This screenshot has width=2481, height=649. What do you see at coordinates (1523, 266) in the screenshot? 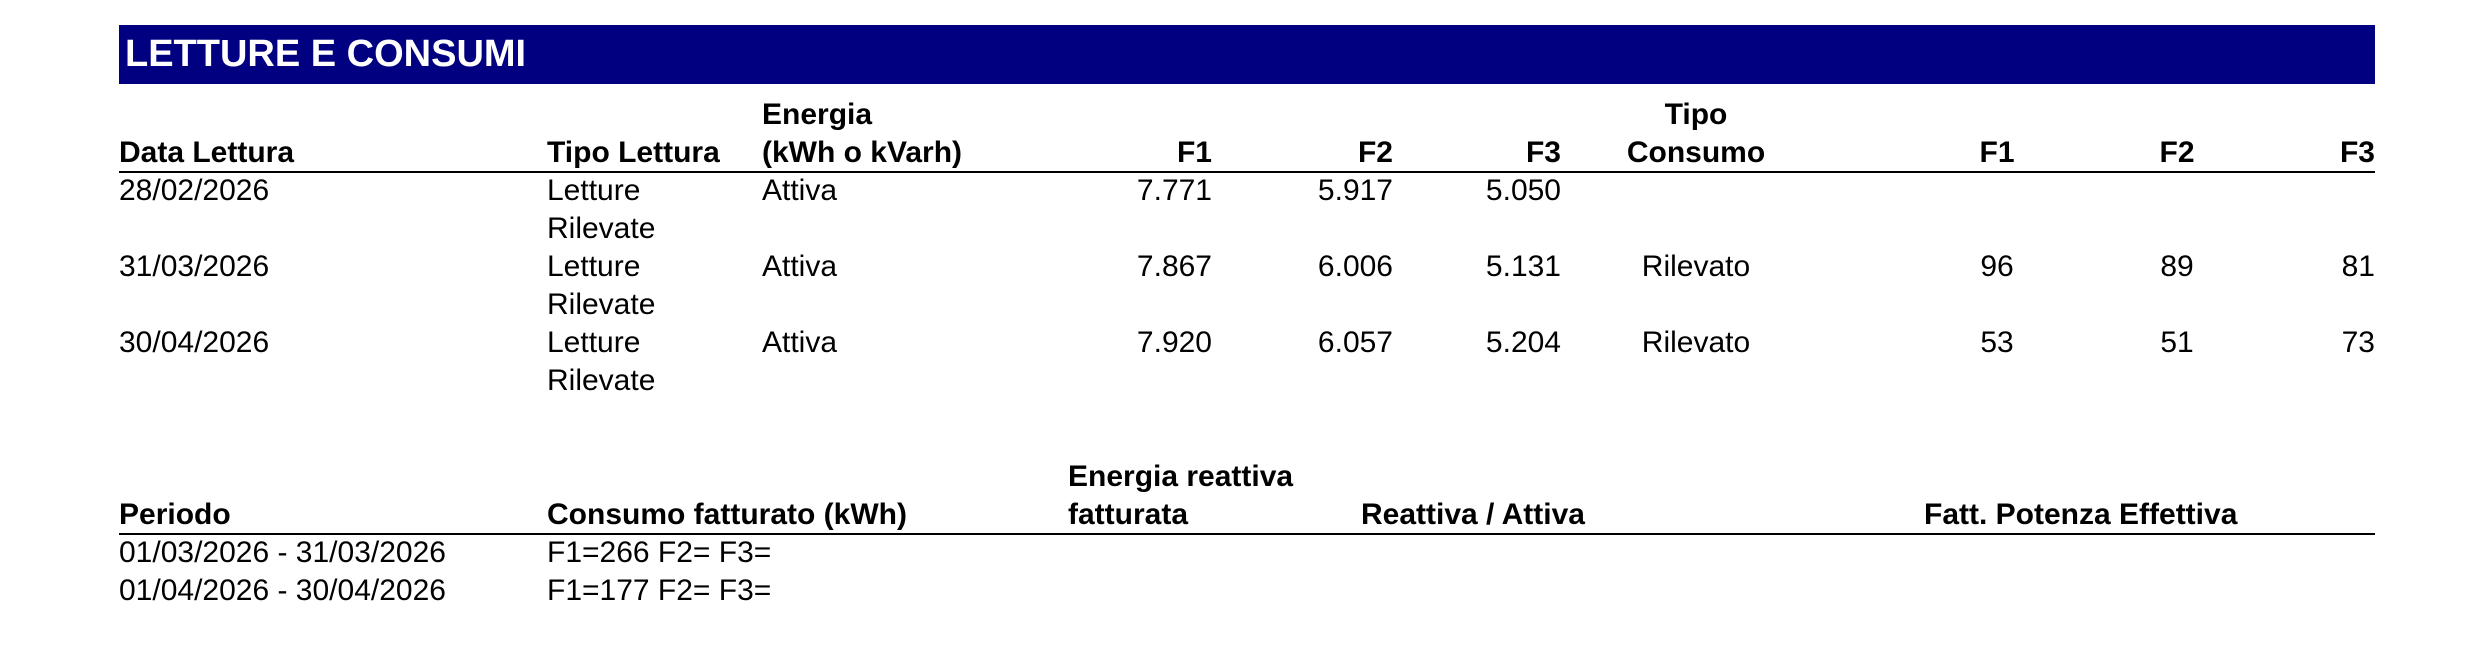
I see `table-cell: 5.131` at bounding box center [1523, 266].